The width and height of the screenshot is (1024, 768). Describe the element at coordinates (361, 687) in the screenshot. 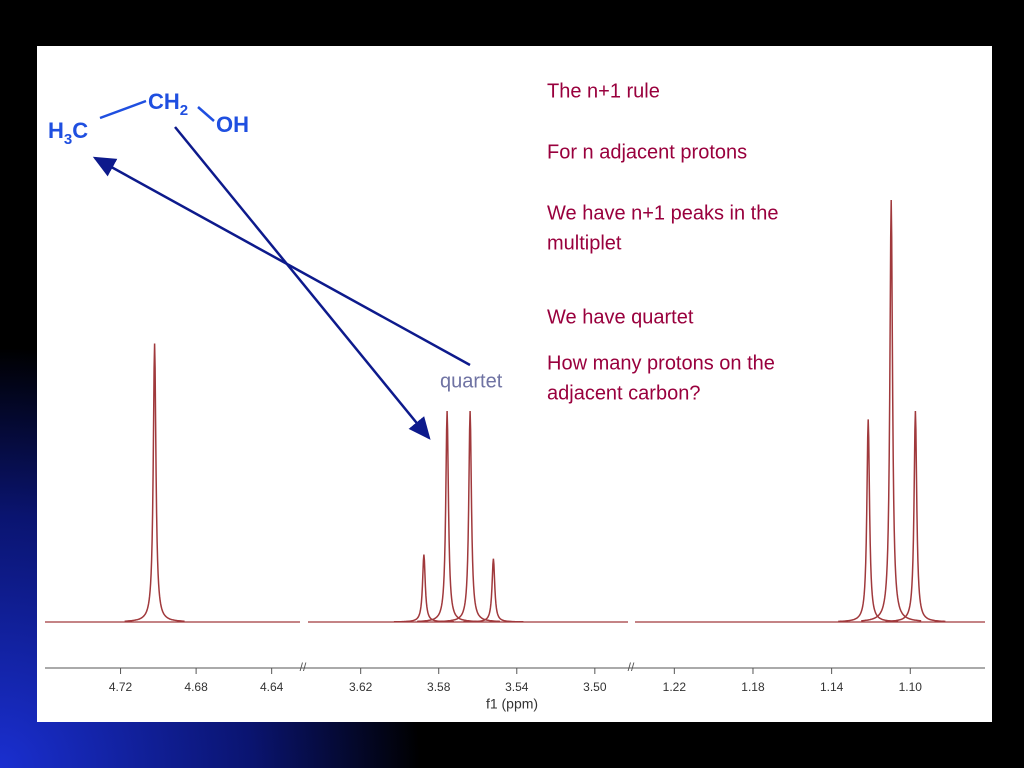

I see `x-tick-label: 3.62` at that location.